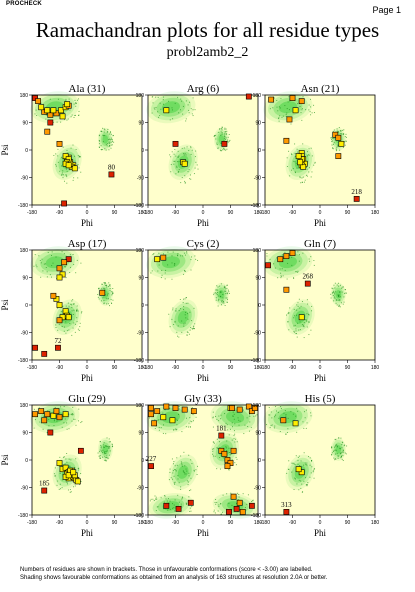  I want to click on plot-title: Cys (2), so click(203, 244).